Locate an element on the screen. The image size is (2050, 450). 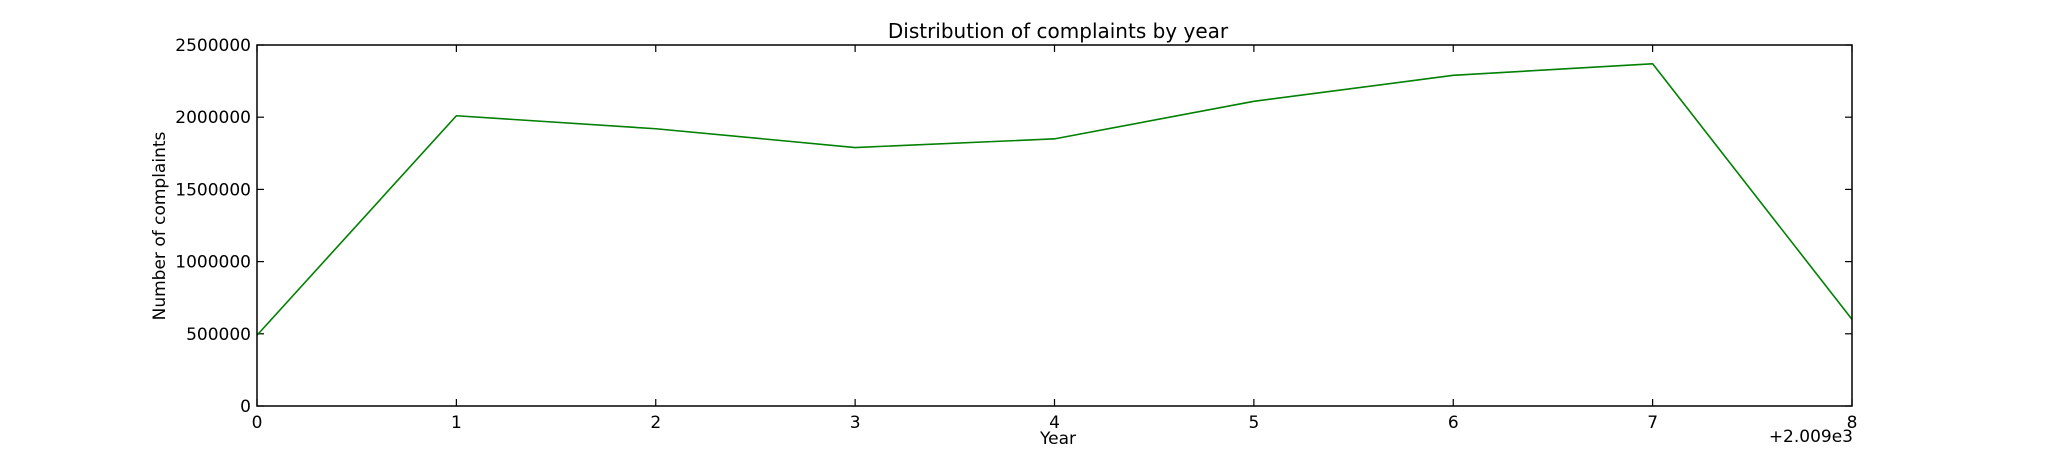
y-axis-label: Number of complaints is located at coordinates (160, 225).